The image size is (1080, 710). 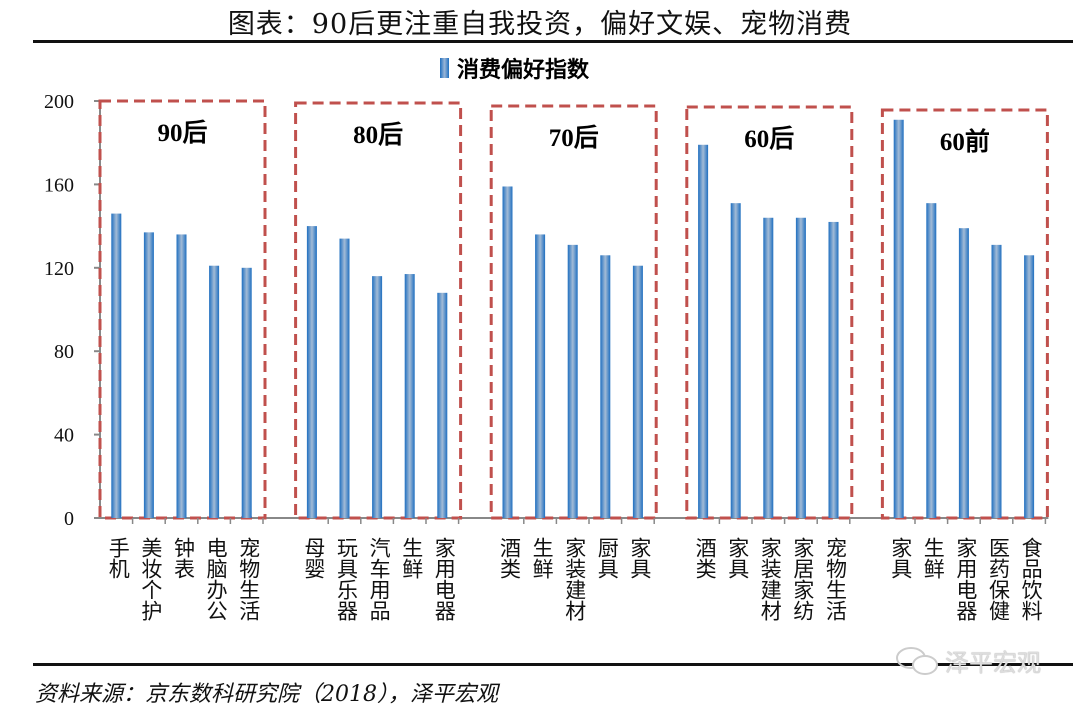 I want to click on group-label: 60后, so click(x=769, y=139).